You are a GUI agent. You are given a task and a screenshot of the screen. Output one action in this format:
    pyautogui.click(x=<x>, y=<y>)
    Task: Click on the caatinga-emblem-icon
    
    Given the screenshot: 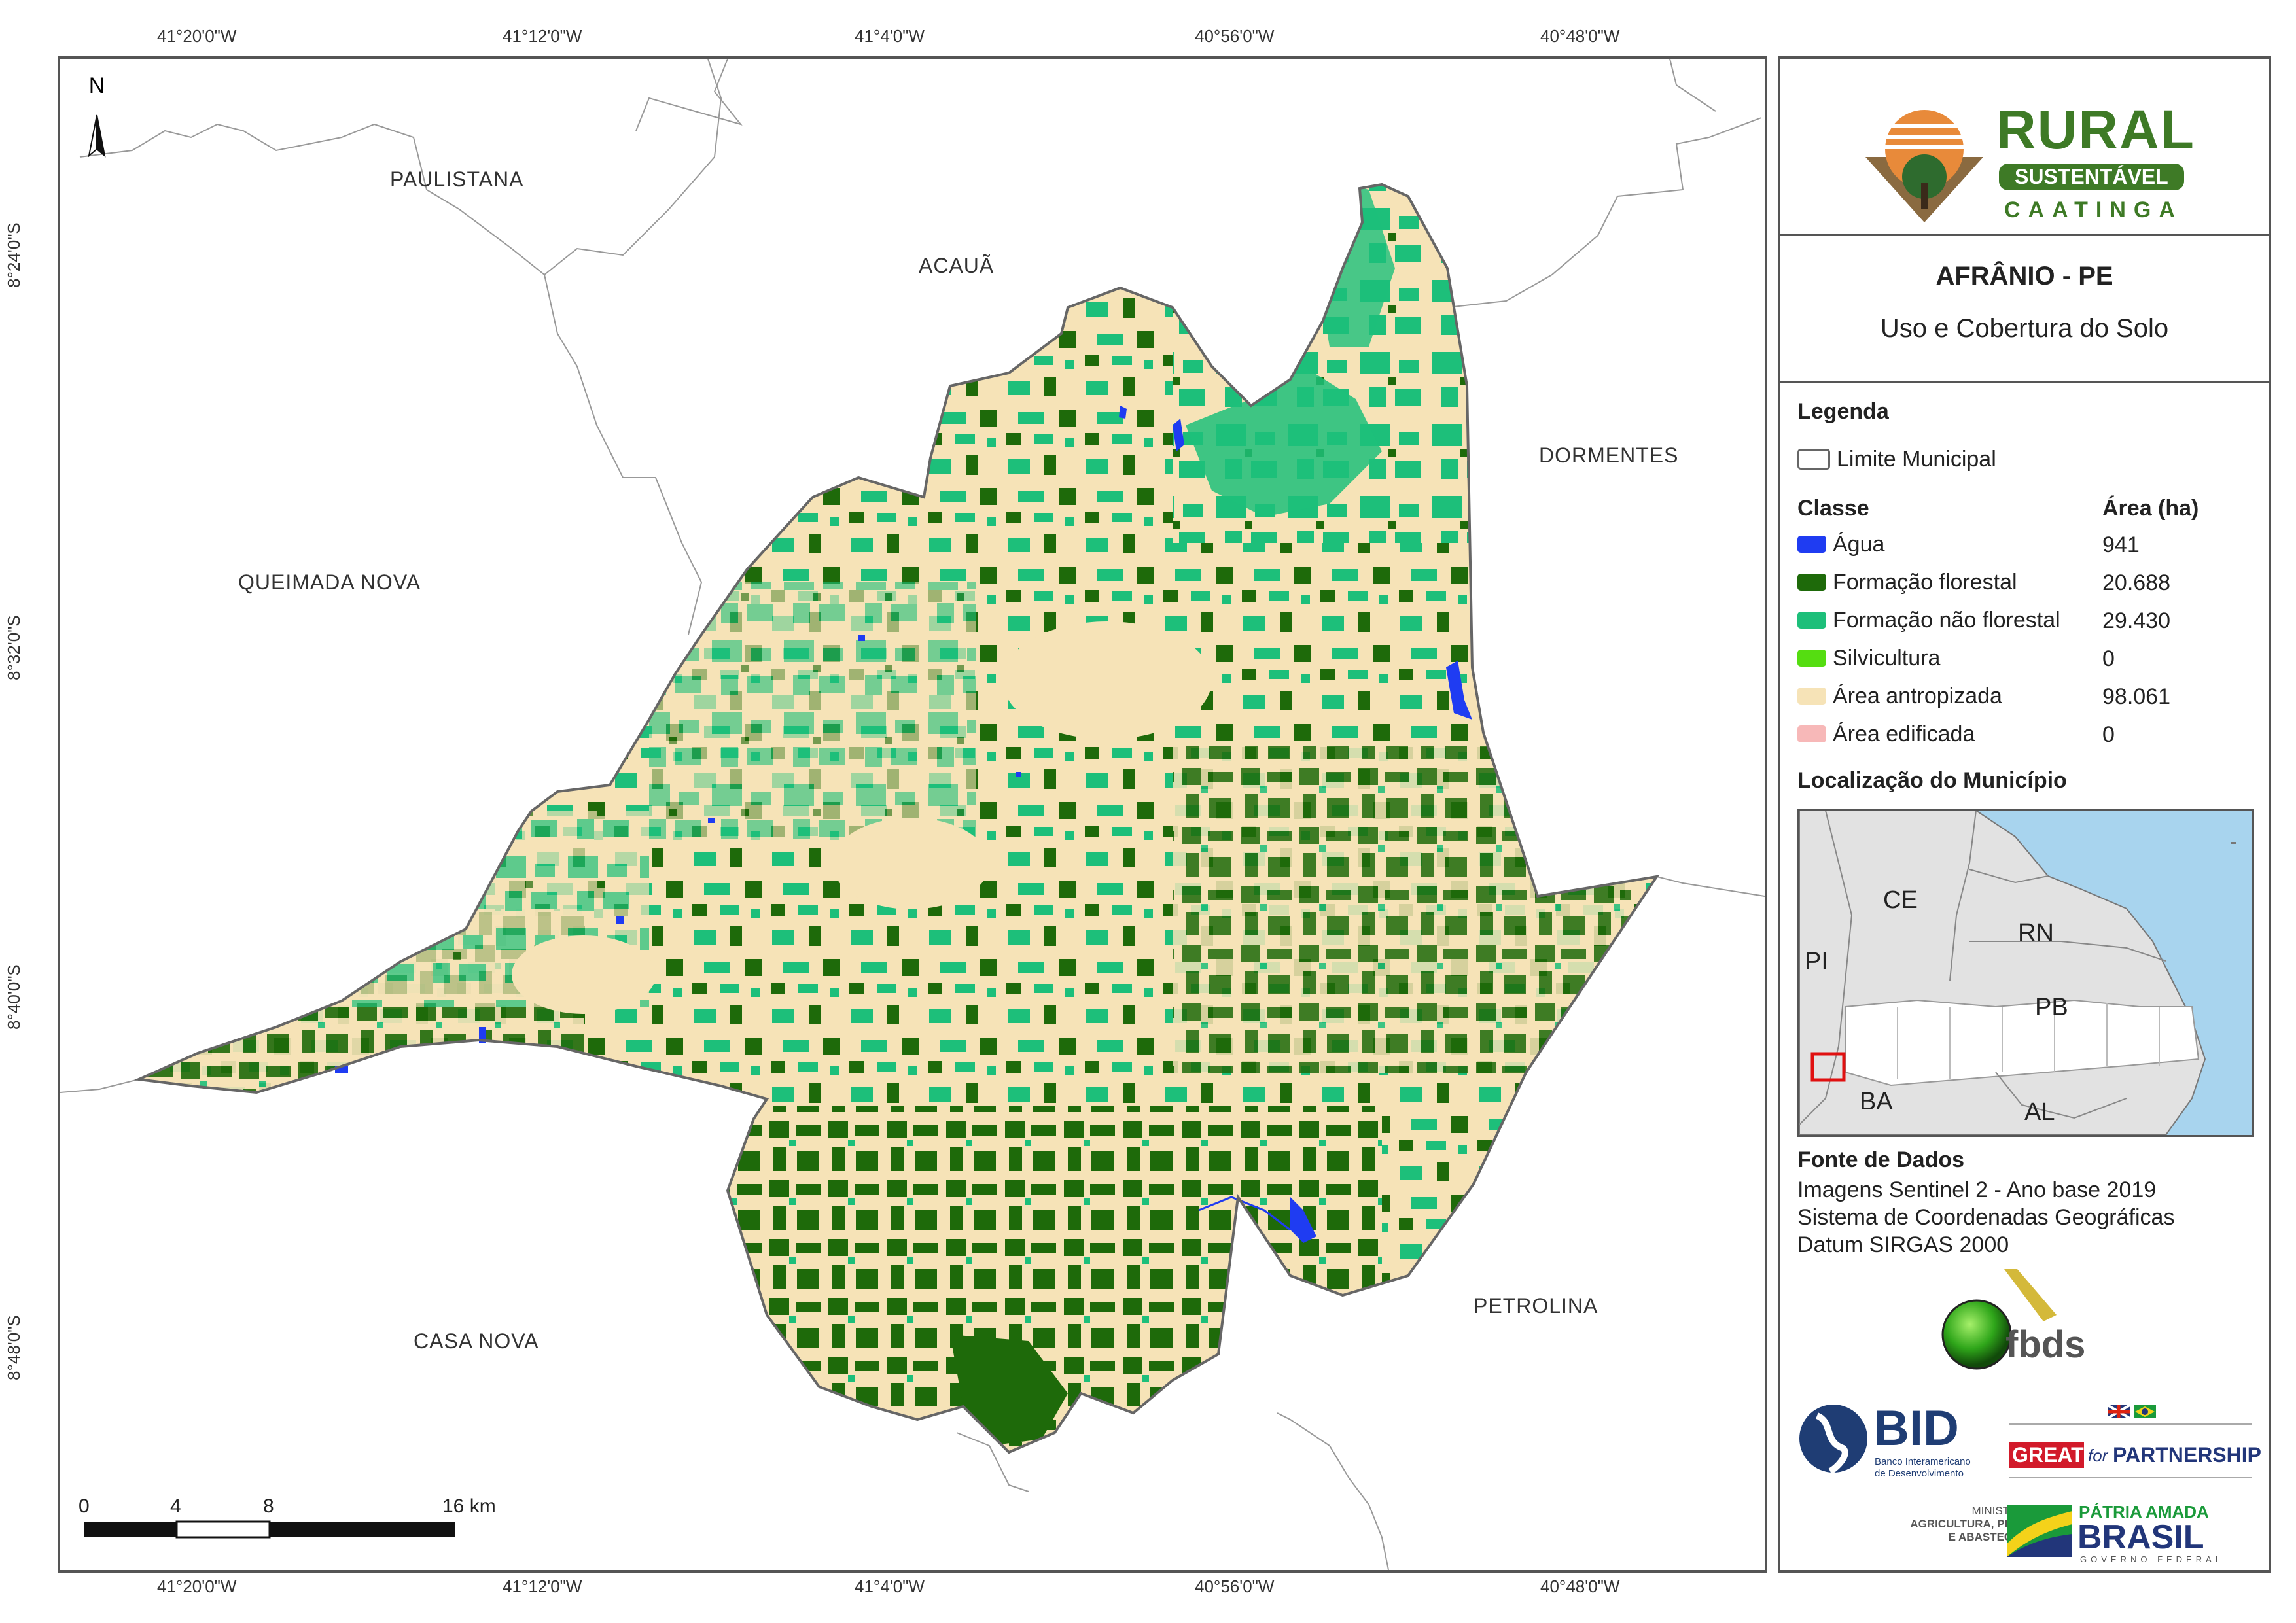 What is the action you would take?
    pyautogui.click(x=1924, y=166)
    